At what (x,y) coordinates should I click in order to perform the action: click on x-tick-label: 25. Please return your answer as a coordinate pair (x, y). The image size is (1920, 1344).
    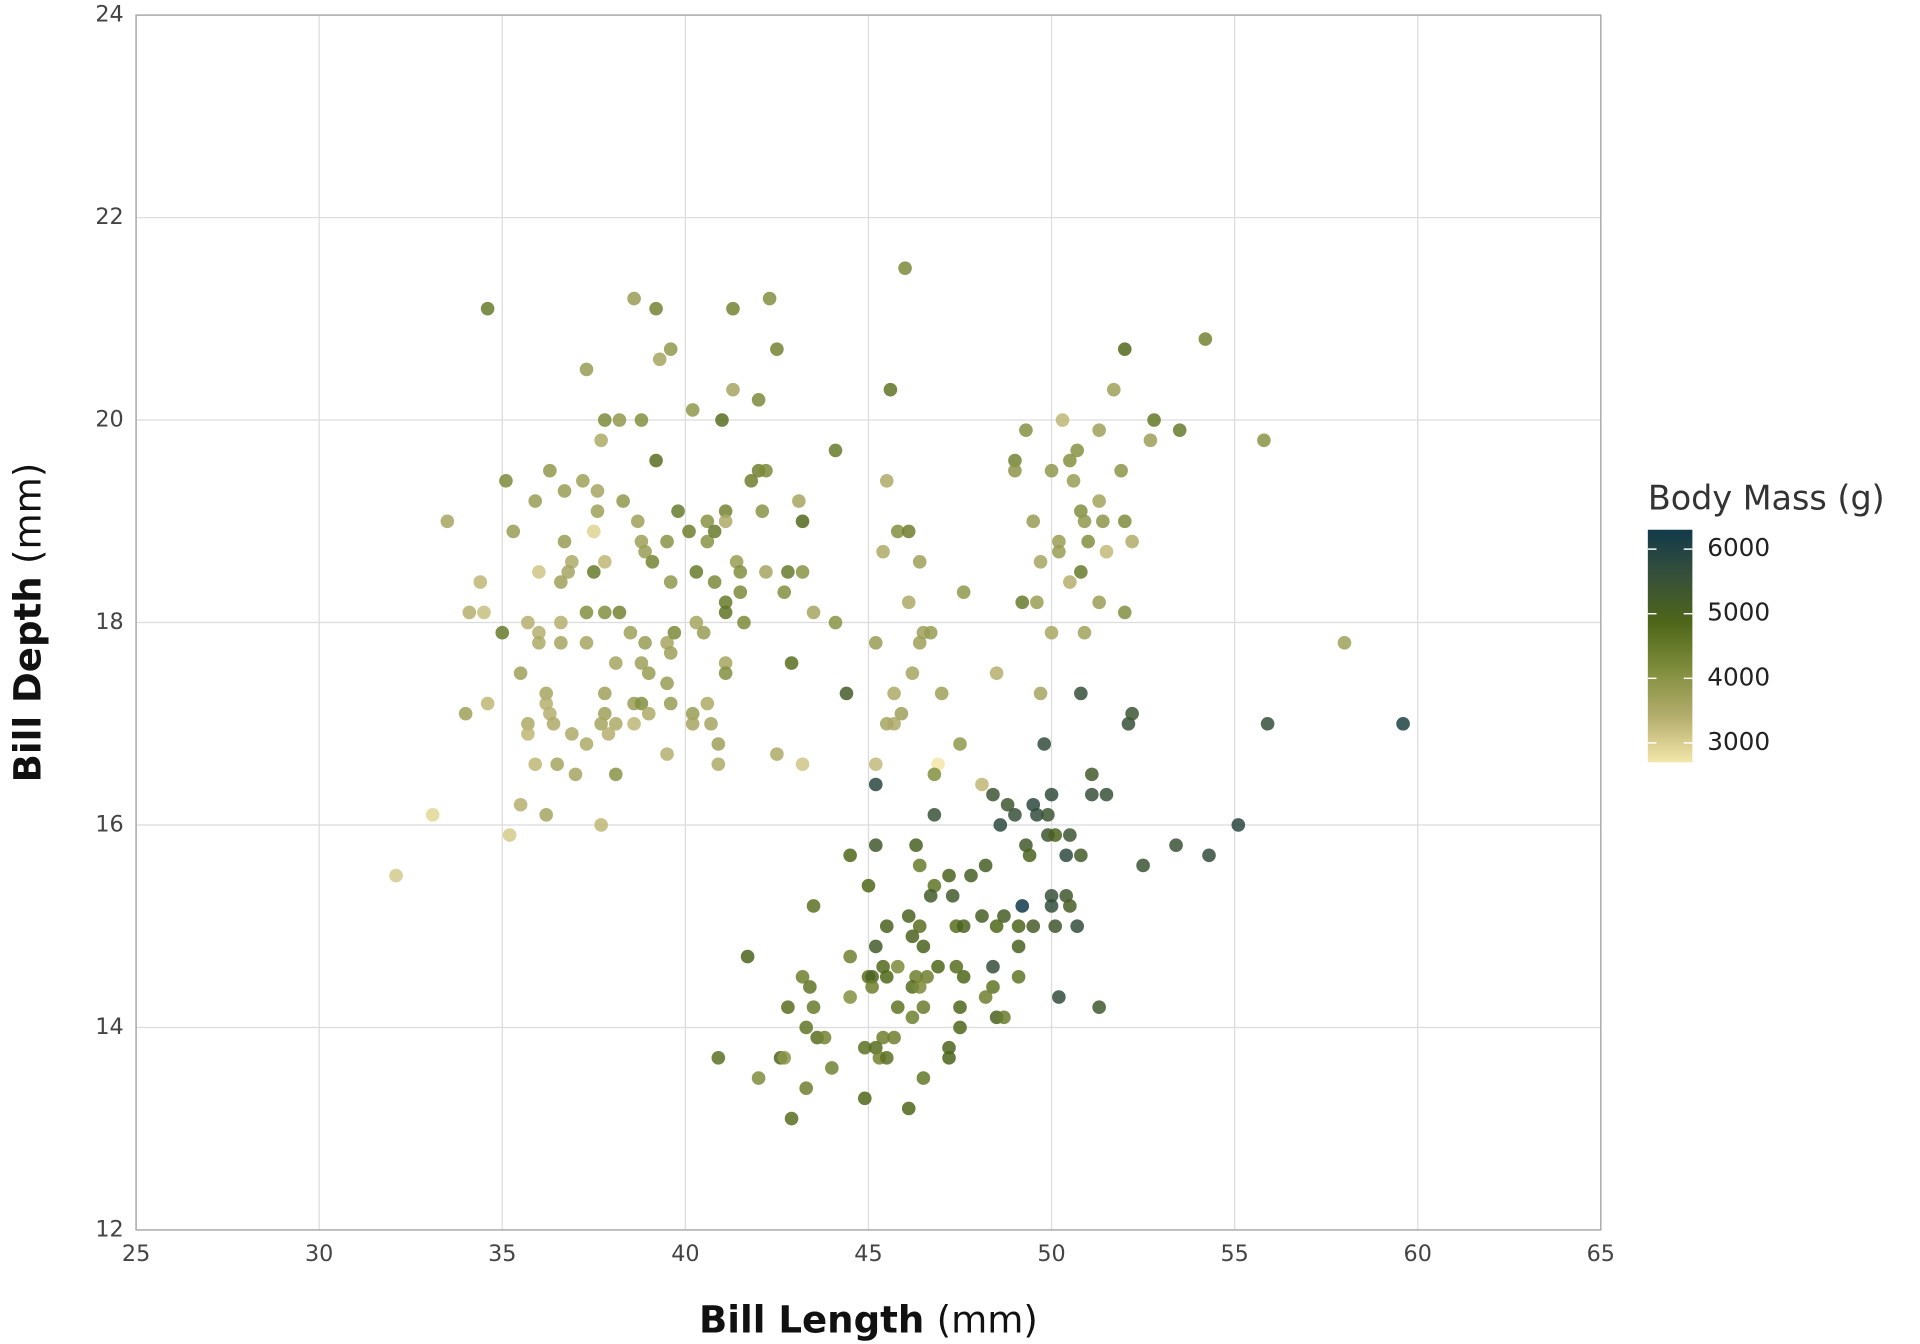
    Looking at the image, I should click on (136, 1254).